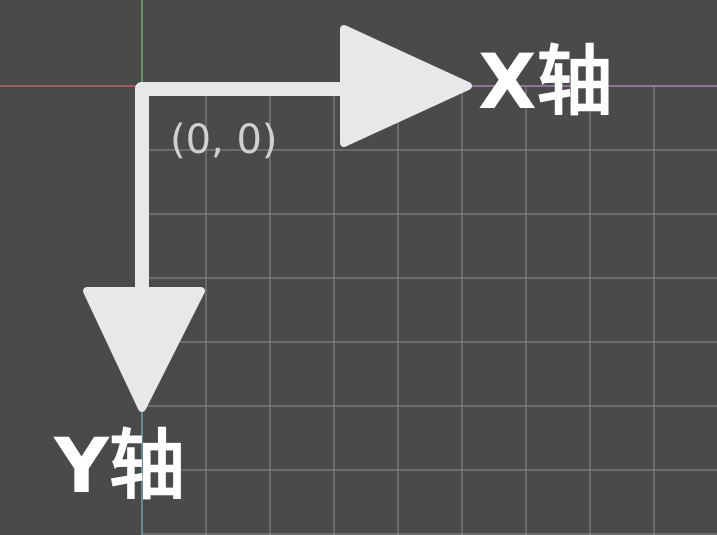  What do you see at coordinates (144, 349) in the screenshot?
I see `y-axis-arrowhead` at bounding box center [144, 349].